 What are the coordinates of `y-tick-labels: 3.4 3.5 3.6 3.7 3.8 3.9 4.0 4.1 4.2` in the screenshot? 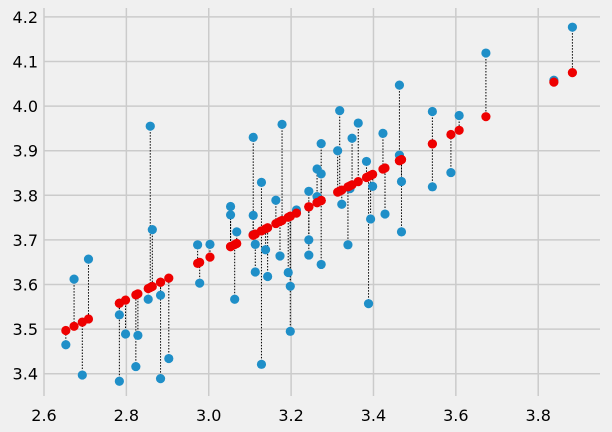 It's located at (25, 196).